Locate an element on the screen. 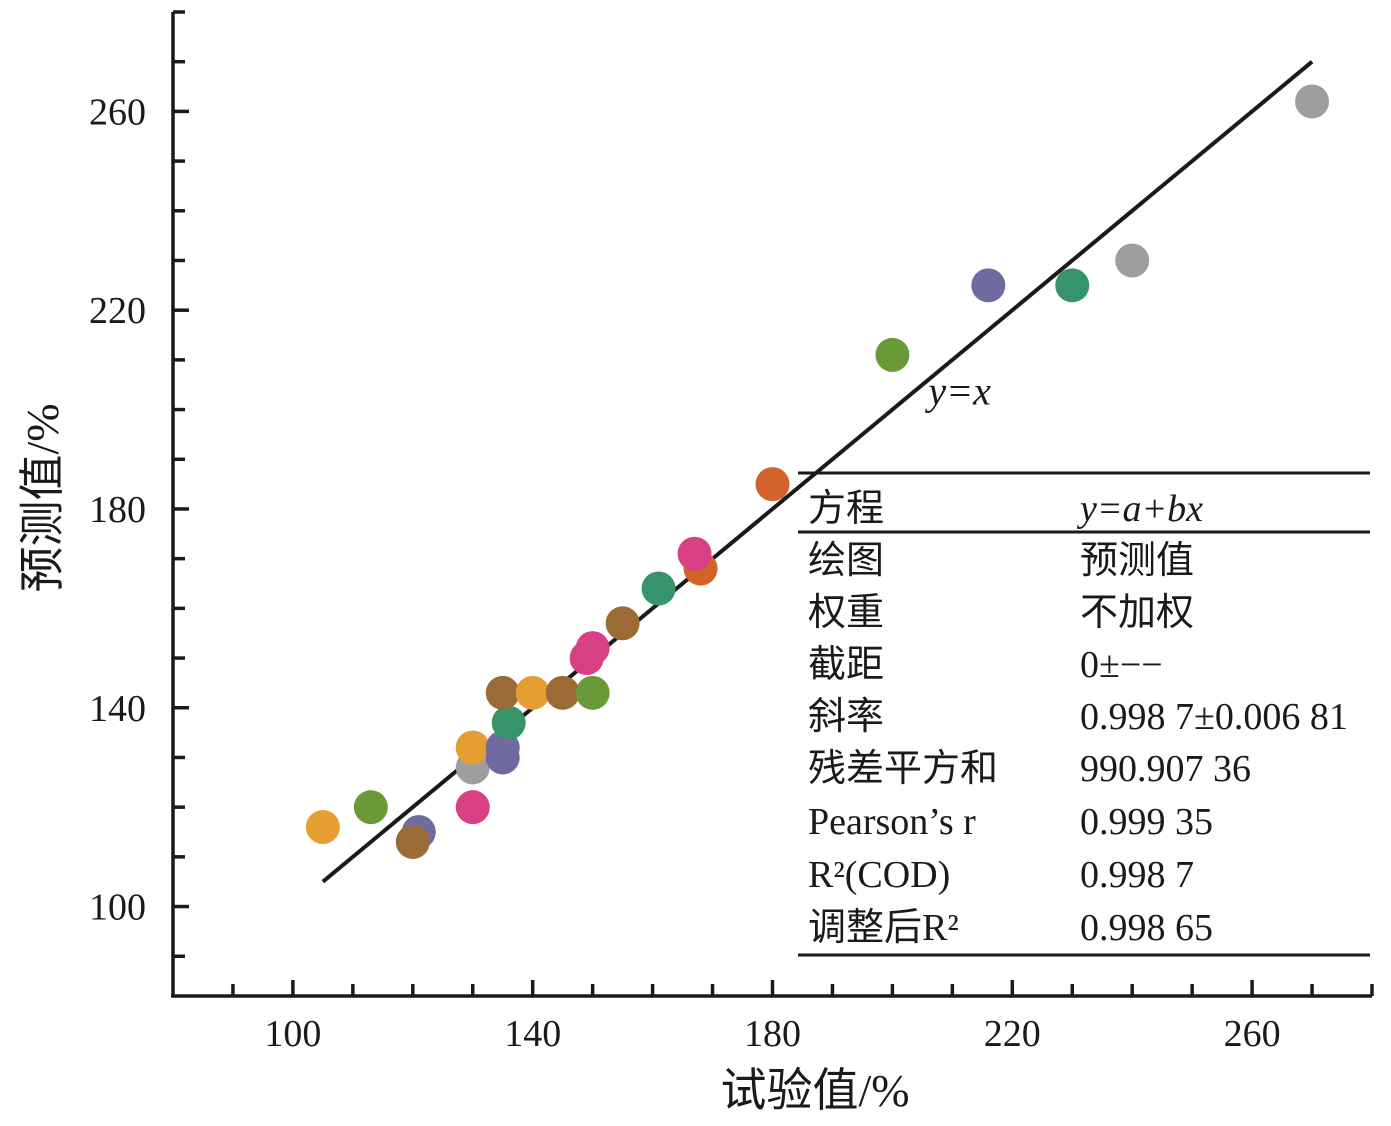 The height and width of the screenshot is (1126, 1391). y-tick-label: 260 is located at coordinates (117, 112).